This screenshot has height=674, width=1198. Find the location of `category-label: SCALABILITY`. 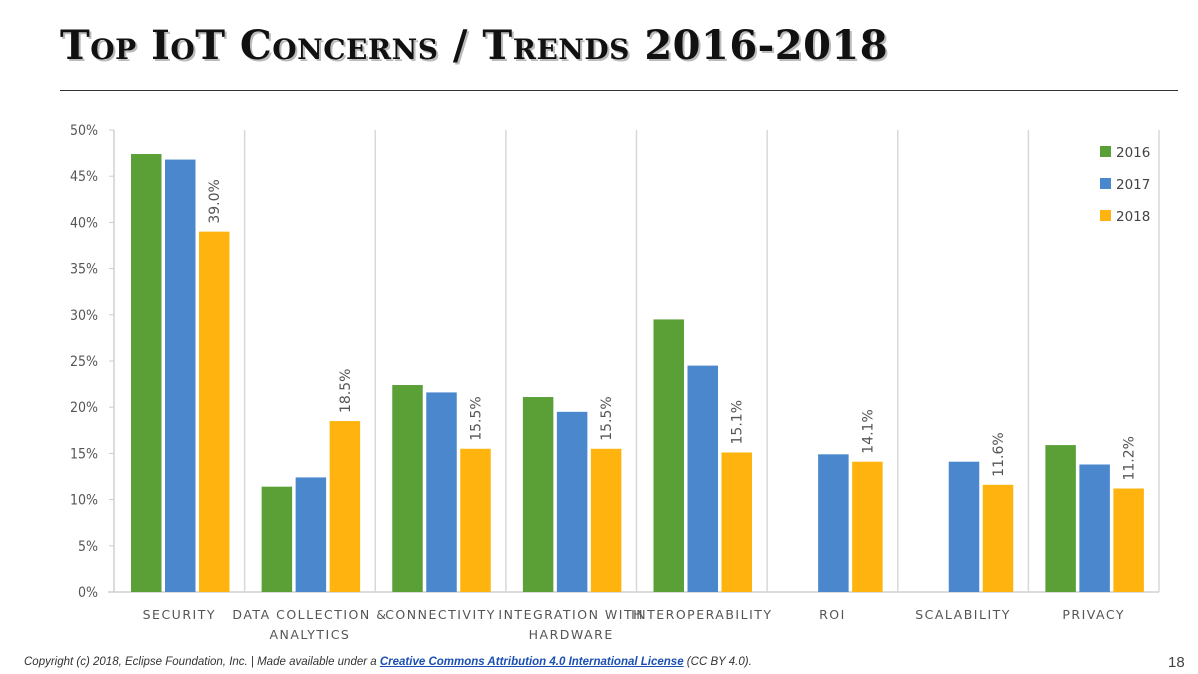

category-label: SCALABILITY is located at coordinates (963, 614).